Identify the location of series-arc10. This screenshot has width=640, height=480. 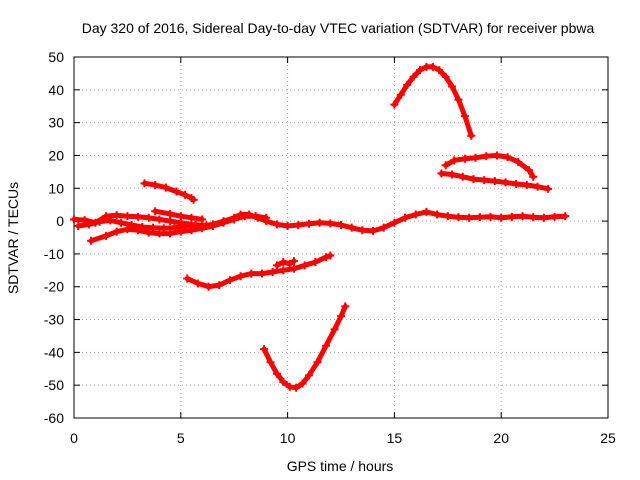
(489, 166).